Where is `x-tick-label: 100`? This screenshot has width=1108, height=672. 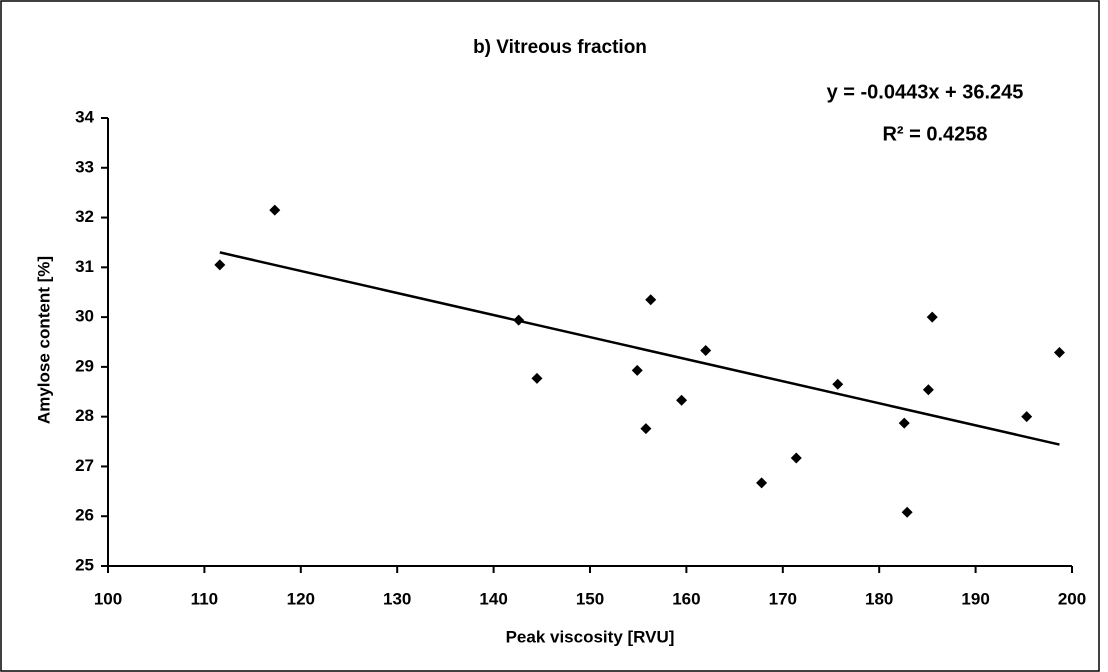 x-tick-label: 100 is located at coordinates (108, 598).